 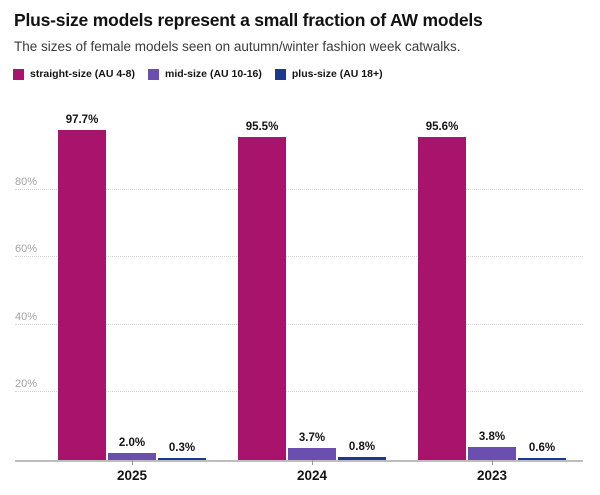 I want to click on y-axis-tick-label: 40%, so click(x=26, y=316).